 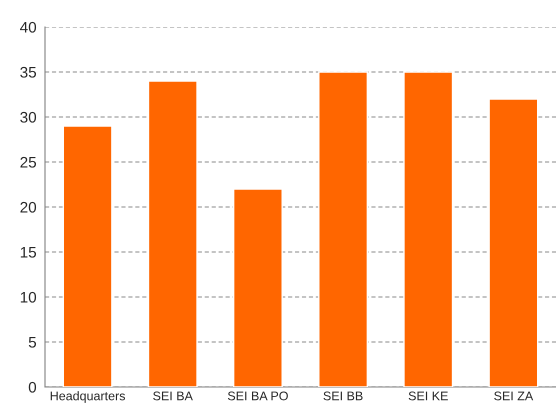 I want to click on x-tick-label: SEI ZA, so click(x=514, y=395).